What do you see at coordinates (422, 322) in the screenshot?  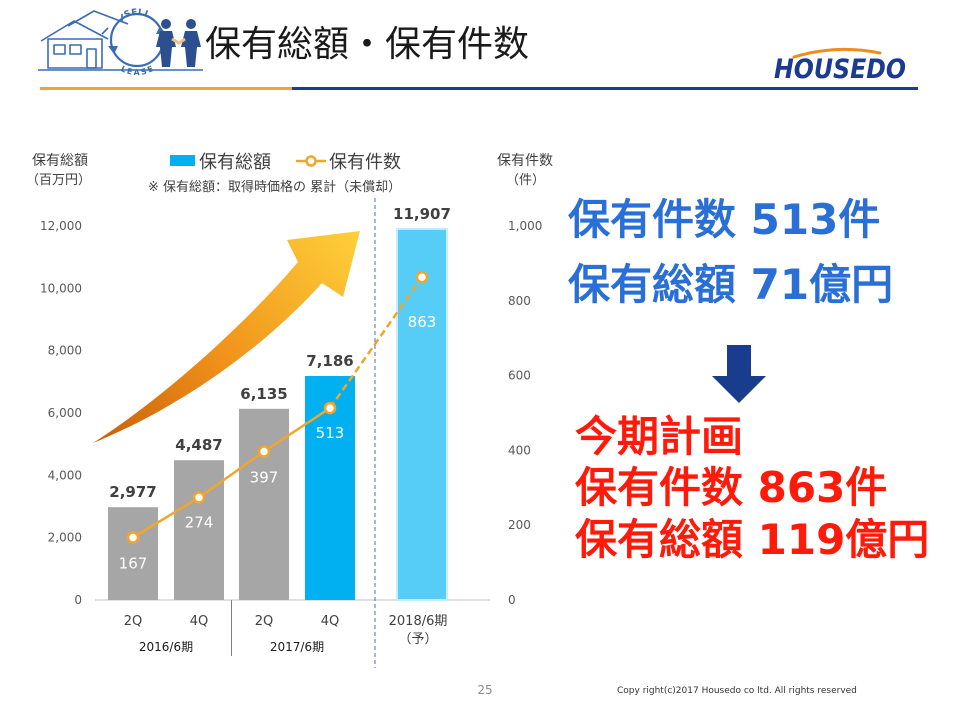 I see `line-value-label: 863` at bounding box center [422, 322].